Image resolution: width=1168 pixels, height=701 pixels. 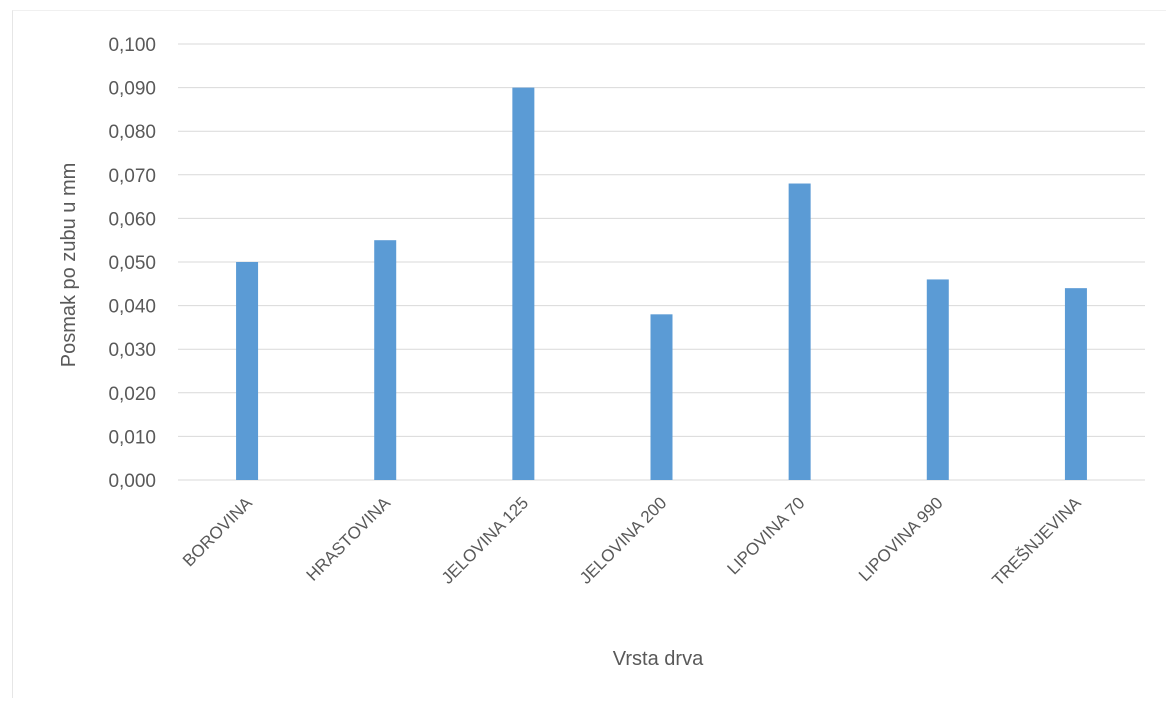 I want to click on x-axis-title: Vrsta drva, so click(x=658, y=659).